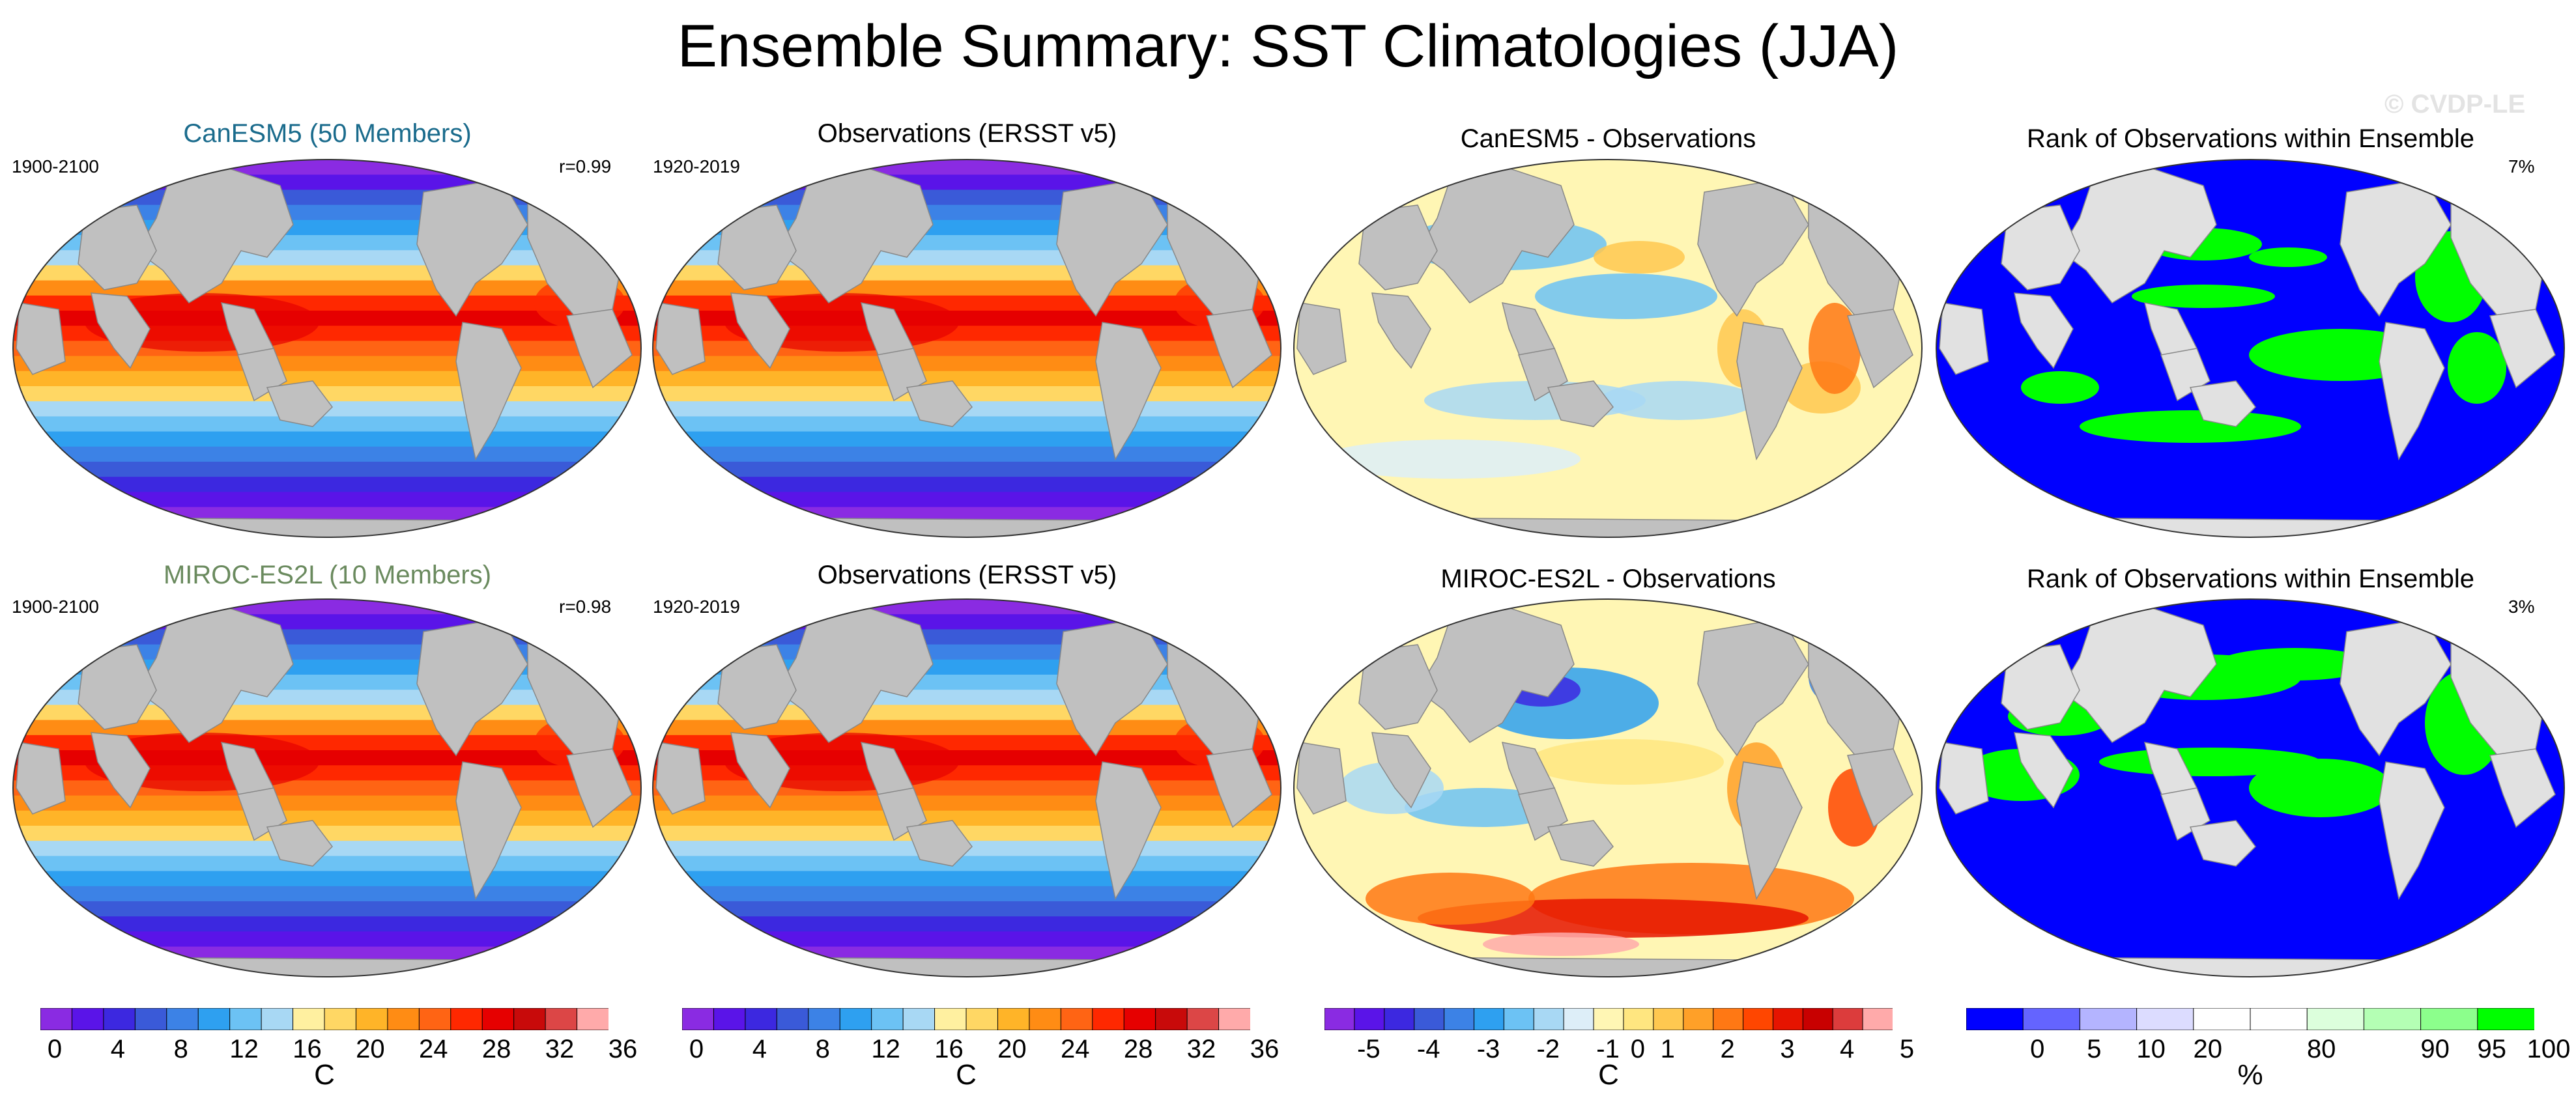 Image resolution: width=2576 pixels, height=1109 pixels. Describe the element at coordinates (327, 787) in the screenshot. I see `map-panel-model2` at that location.